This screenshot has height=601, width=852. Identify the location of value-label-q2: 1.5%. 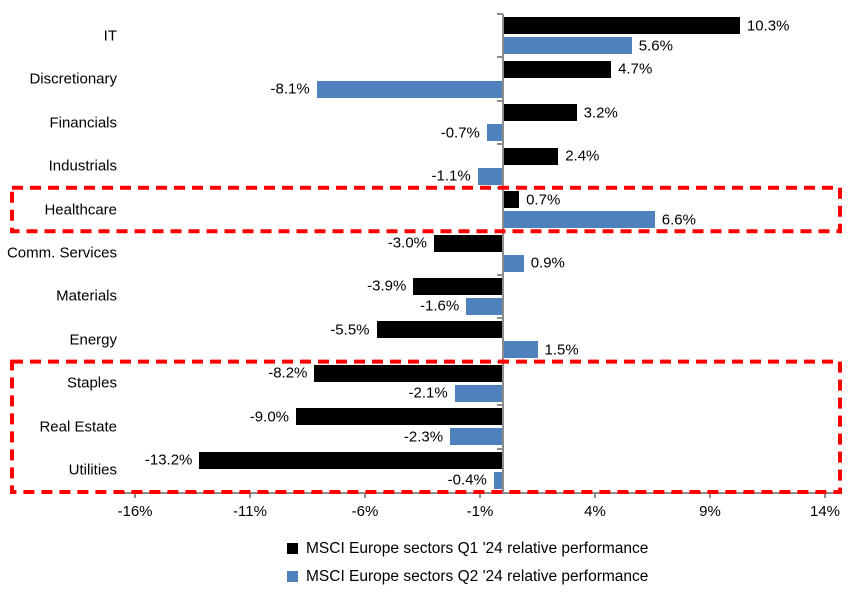
(561, 350).